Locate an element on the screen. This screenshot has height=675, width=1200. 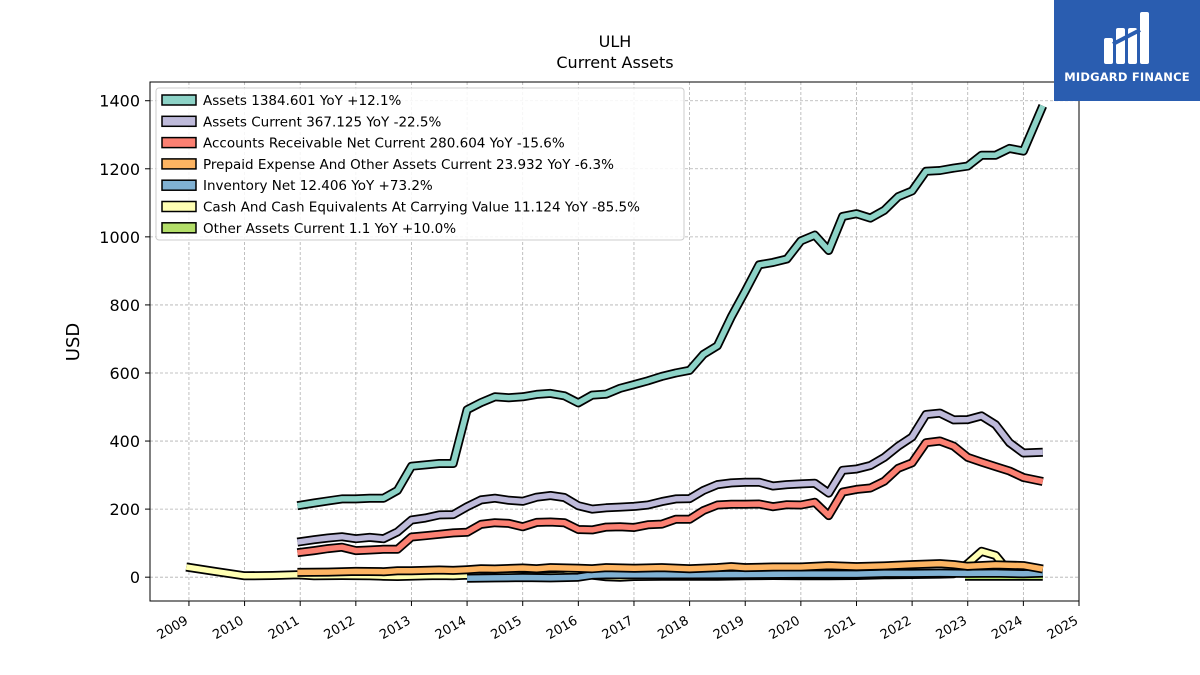
y-tick-label: 800 is located at coordinates (124, 305).